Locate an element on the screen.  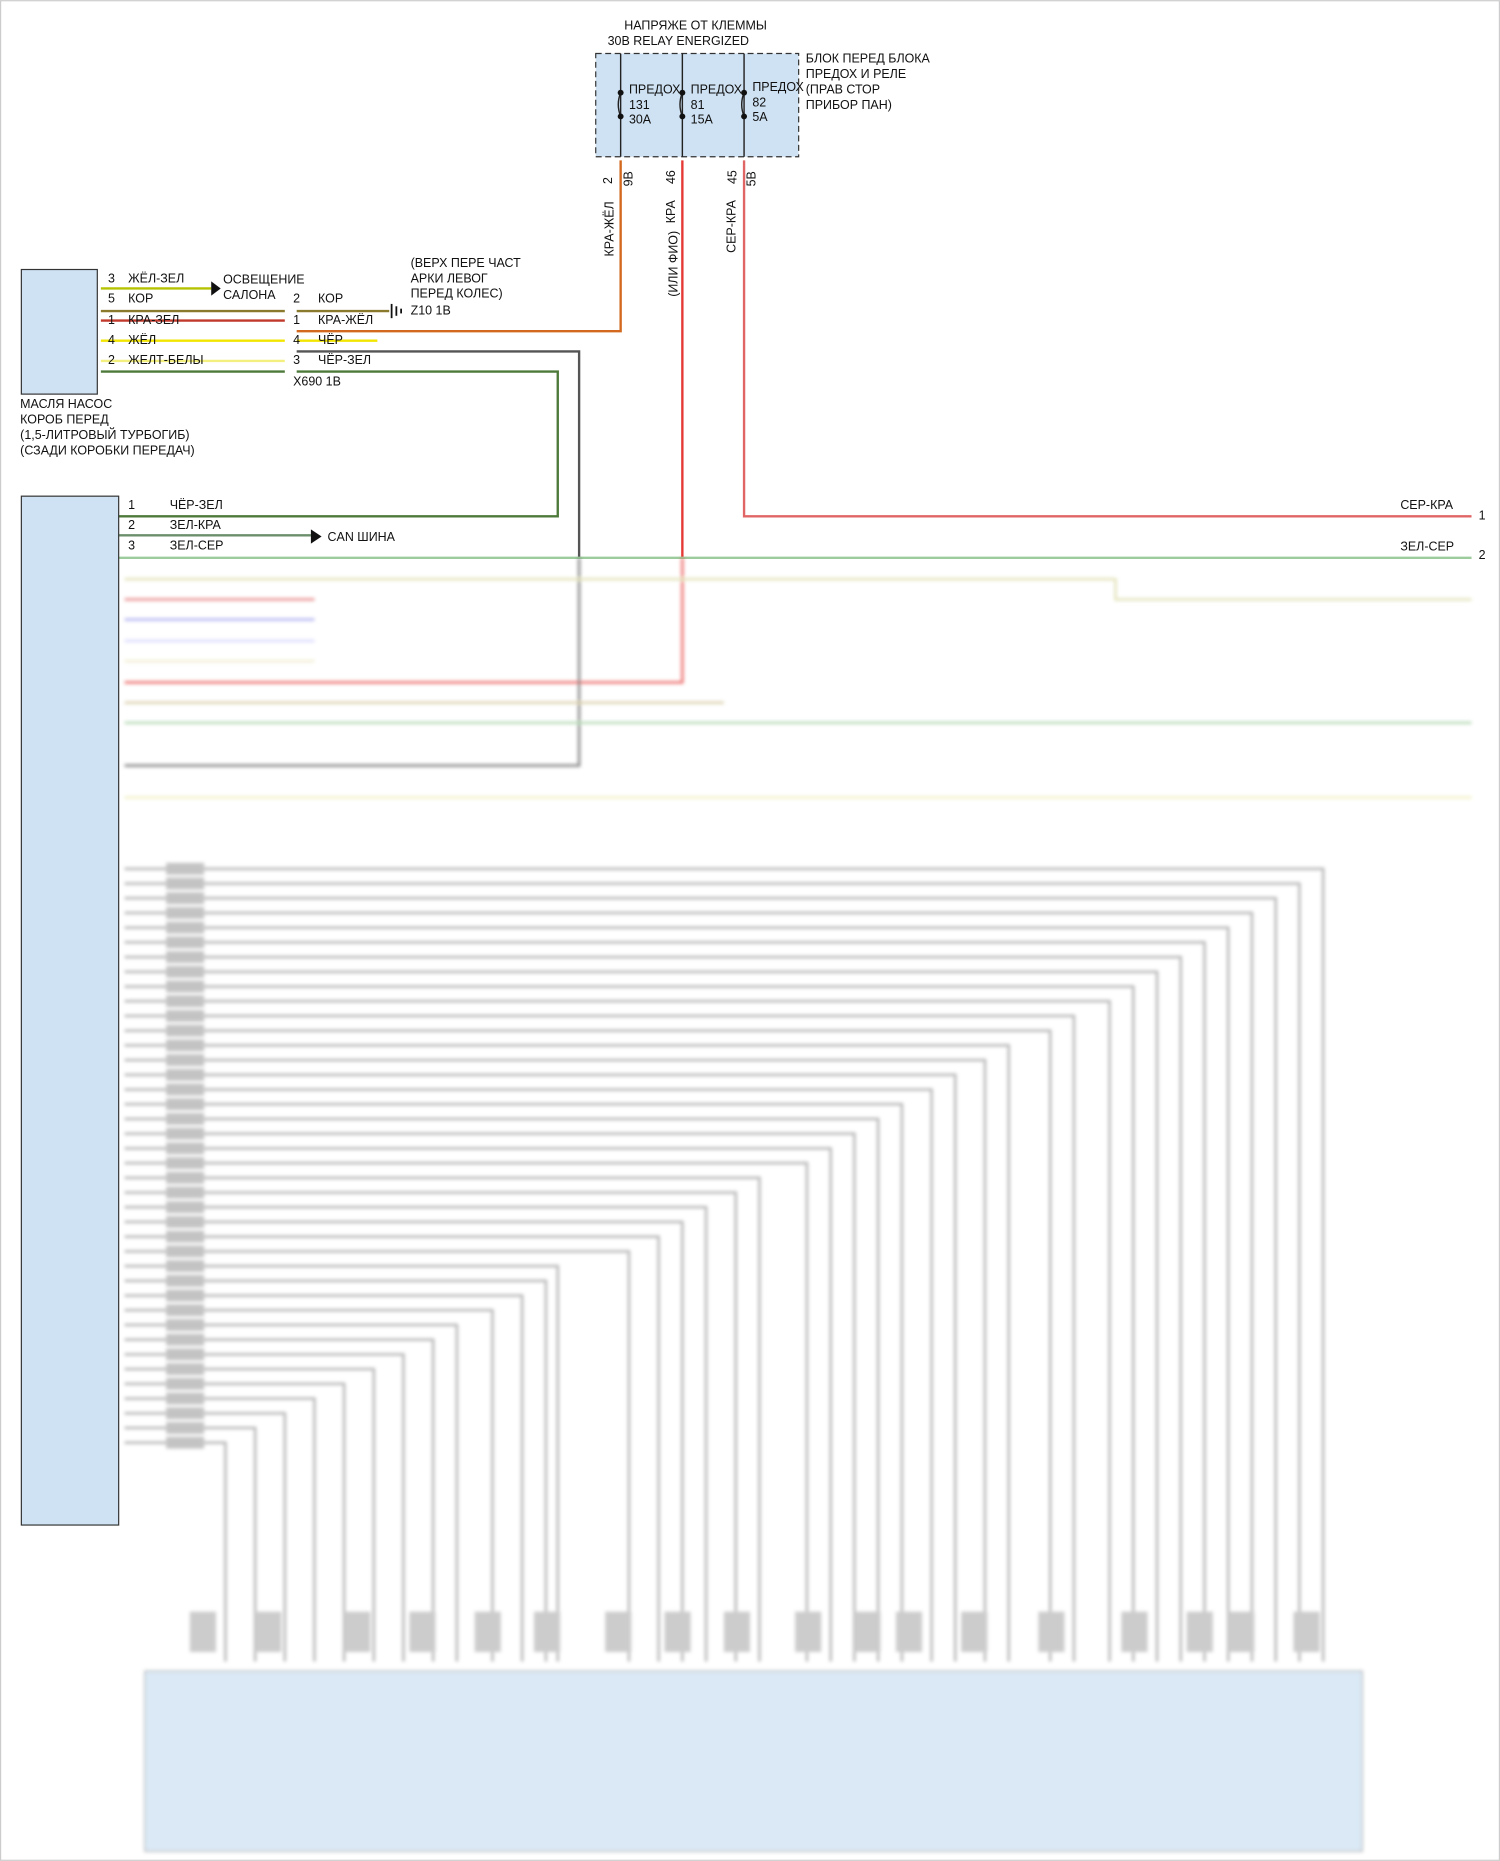
pin-number: 4 is located at coordinates (296, 340).